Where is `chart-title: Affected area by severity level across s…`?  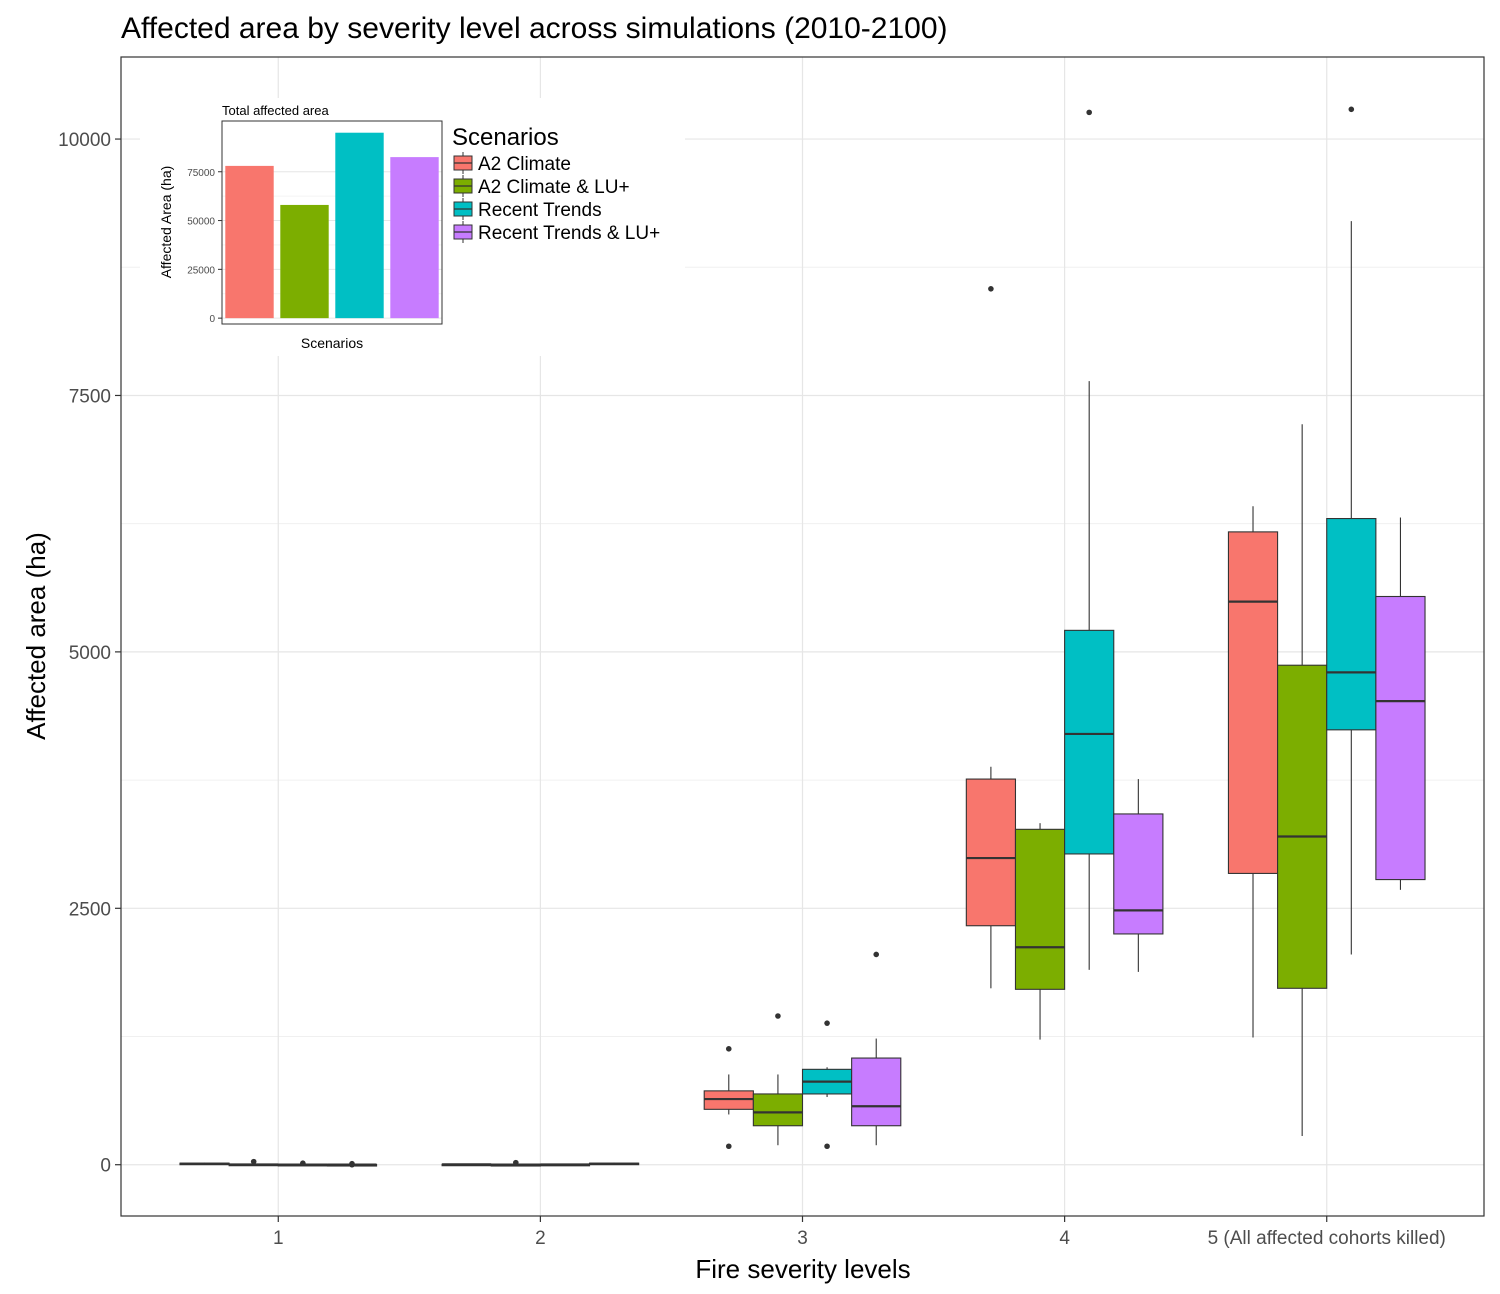 chart-title: Affected area by severity level across s… is located at coordinates (534, 28).